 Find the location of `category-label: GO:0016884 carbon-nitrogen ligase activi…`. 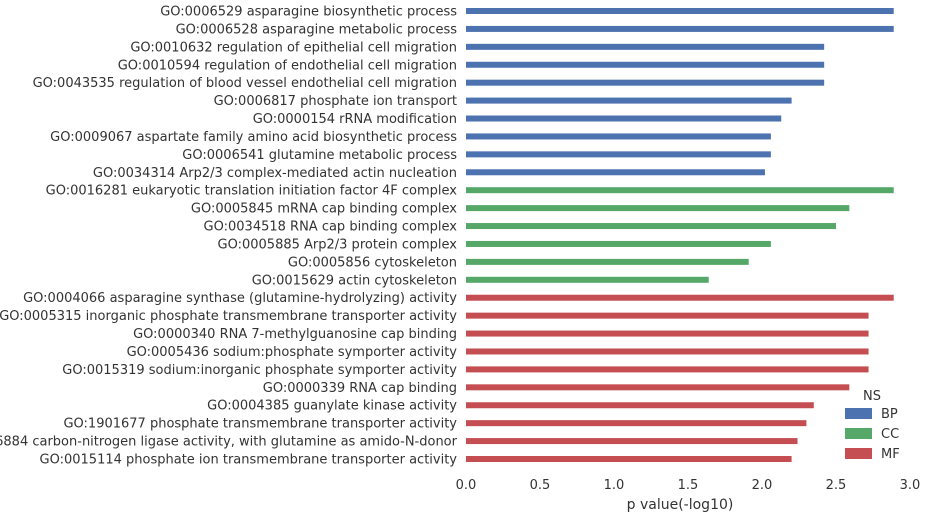

category-label: GO:0016884 carbon-nitrogen ligase activi… is located at coordinates (229, 442).